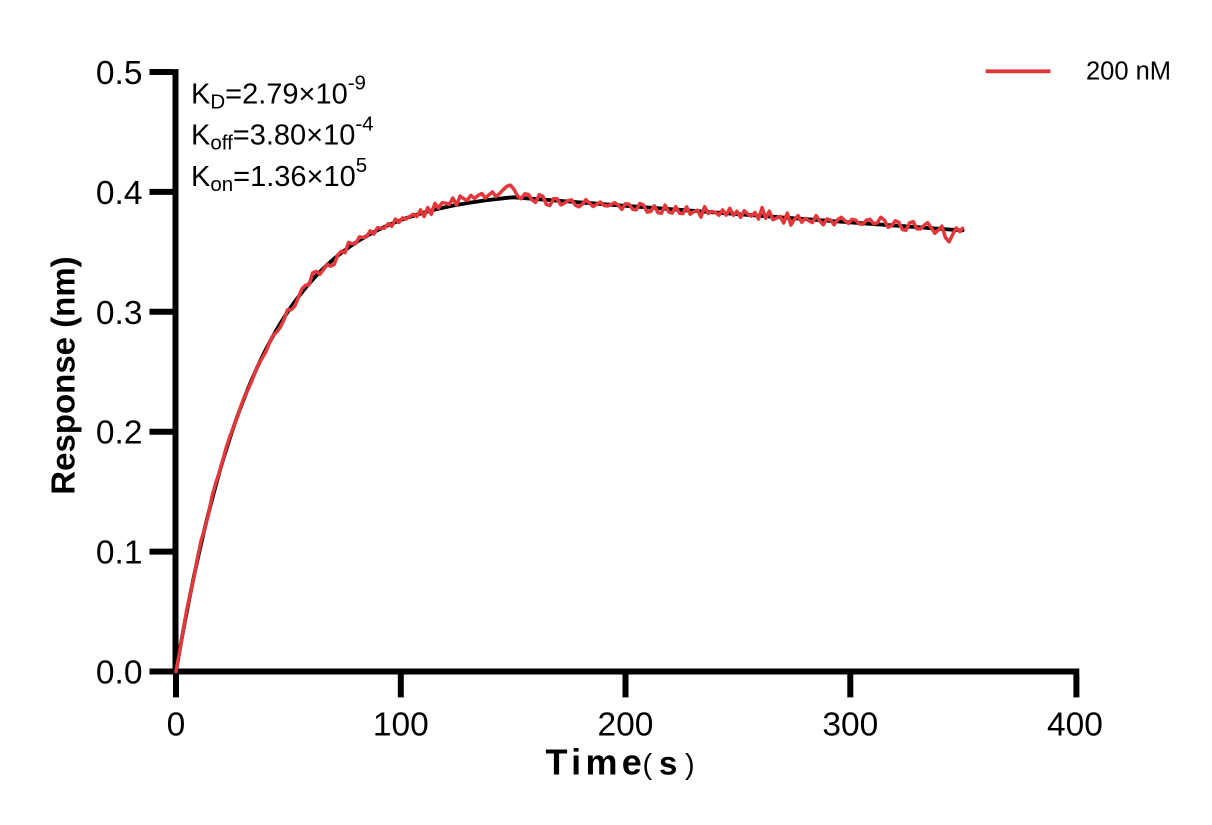  What do you see at coordinates (119, 313) in the screenshot?
I see `svg-text: 0.3` at bounding box center [119, 313].